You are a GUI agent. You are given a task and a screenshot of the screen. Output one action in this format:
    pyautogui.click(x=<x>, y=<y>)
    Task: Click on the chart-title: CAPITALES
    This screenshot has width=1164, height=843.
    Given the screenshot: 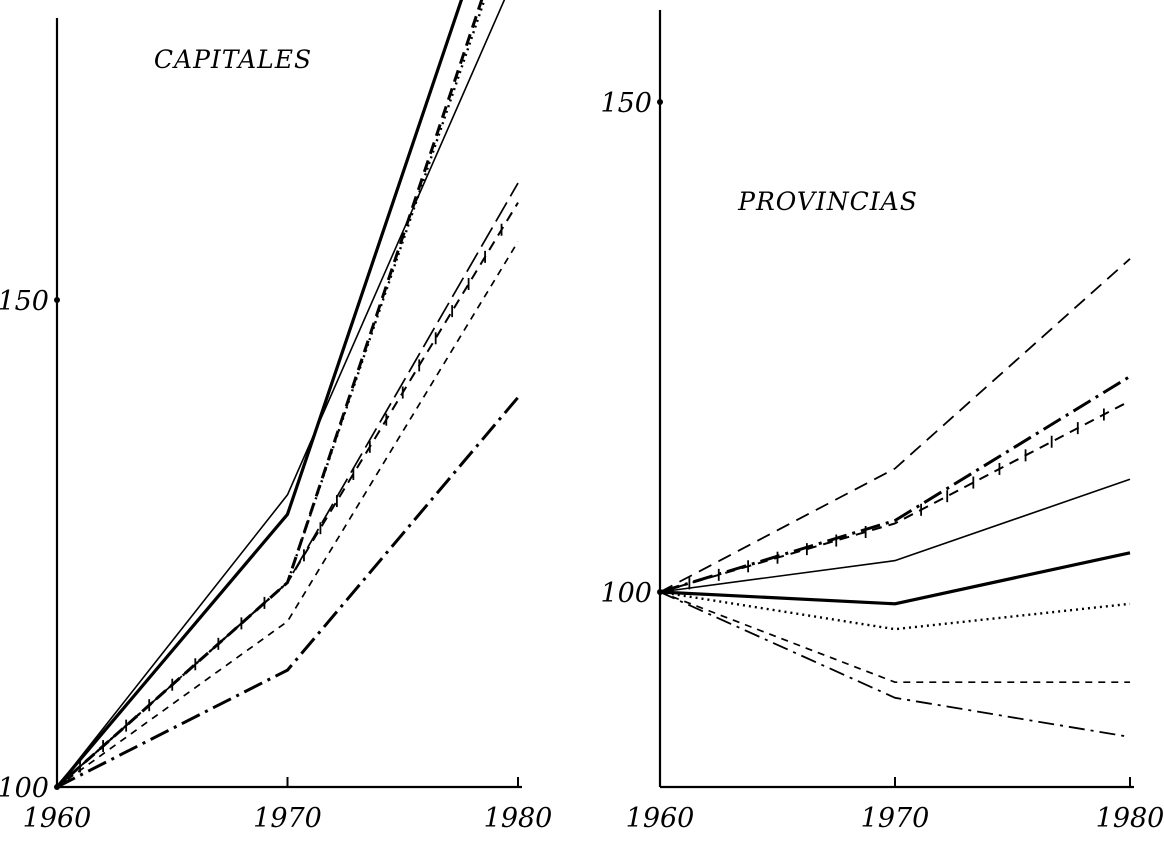 What is the action you would take?
    pyautogui.click(x=233, y=59)
    